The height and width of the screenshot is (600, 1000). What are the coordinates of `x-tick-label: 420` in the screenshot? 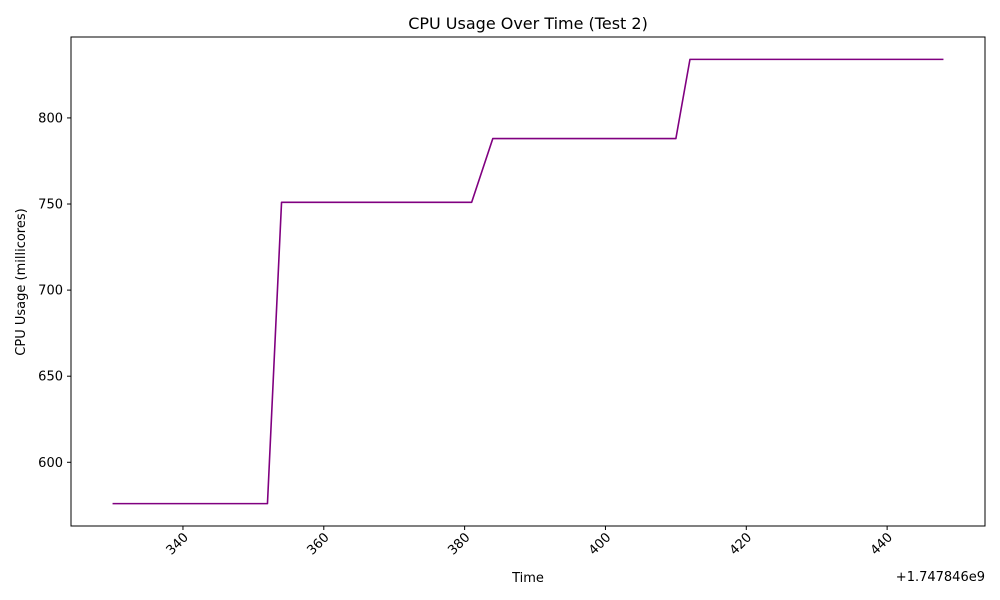 It's located at (741, 544).